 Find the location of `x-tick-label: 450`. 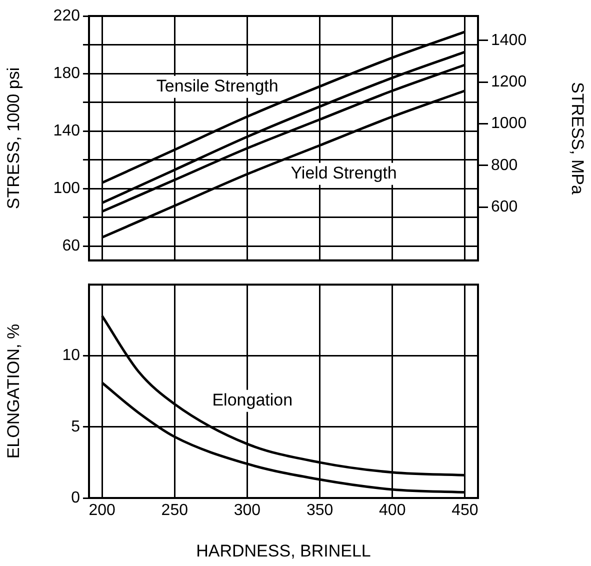

x-tick-label: 450 is located at coordinates (465, 511).